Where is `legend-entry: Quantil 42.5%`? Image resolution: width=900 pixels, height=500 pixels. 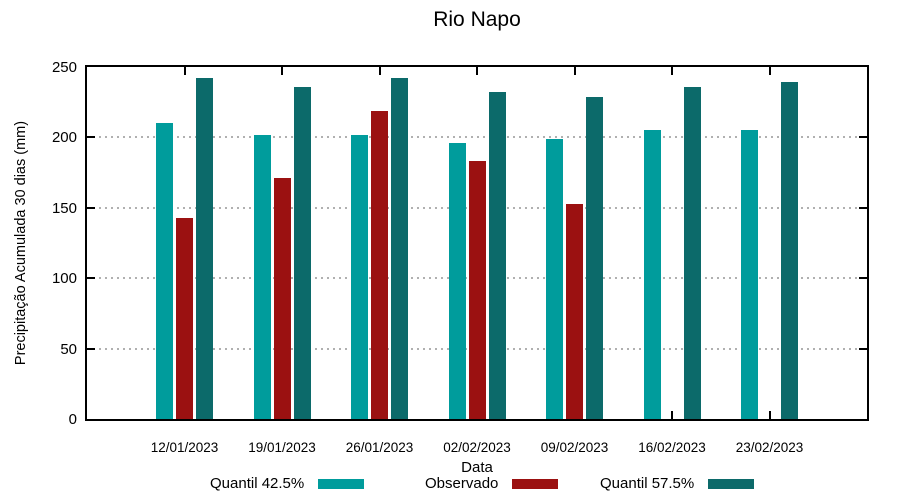 legend-entry: Quantil 42.5% is located at coordinates (287, 483).